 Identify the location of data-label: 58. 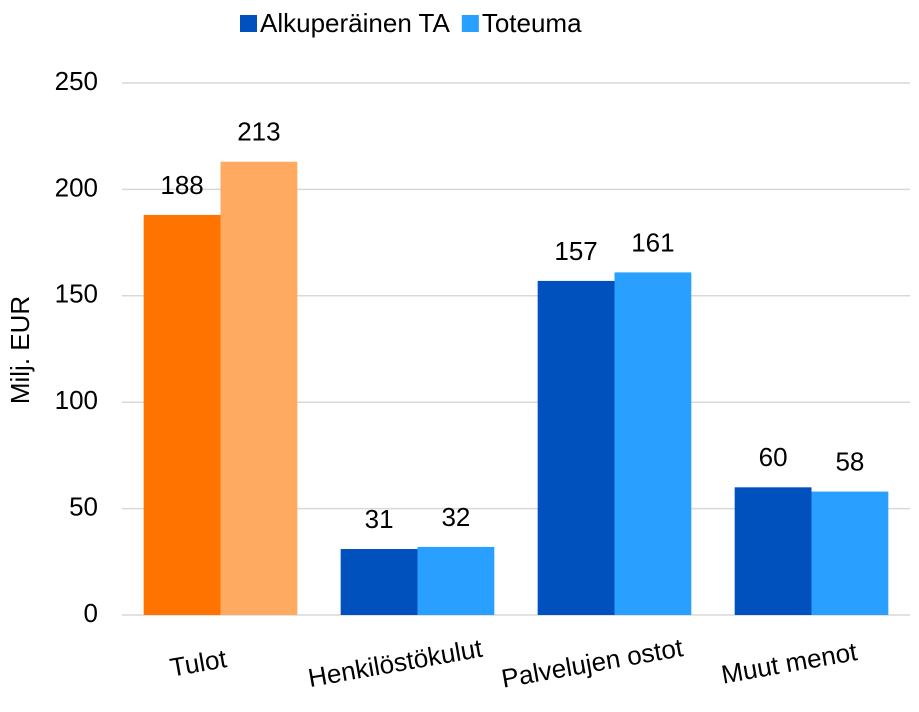
(849, 461).